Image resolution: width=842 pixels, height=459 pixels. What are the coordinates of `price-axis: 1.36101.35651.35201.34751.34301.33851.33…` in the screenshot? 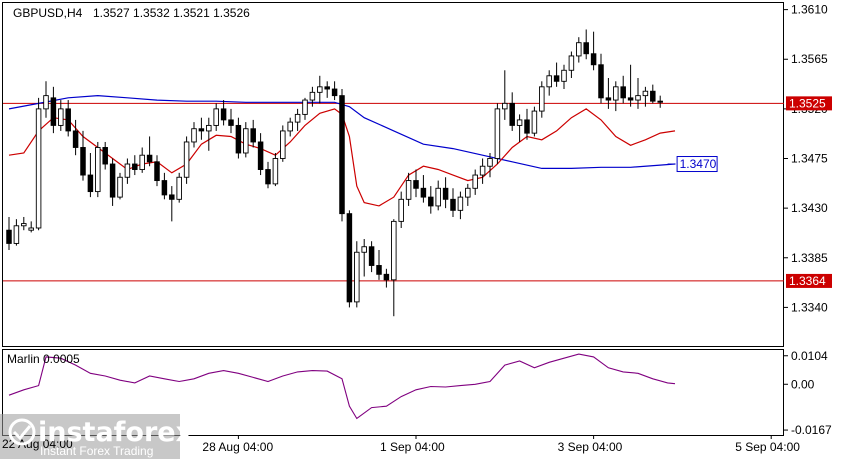 It's located at (806, 158).